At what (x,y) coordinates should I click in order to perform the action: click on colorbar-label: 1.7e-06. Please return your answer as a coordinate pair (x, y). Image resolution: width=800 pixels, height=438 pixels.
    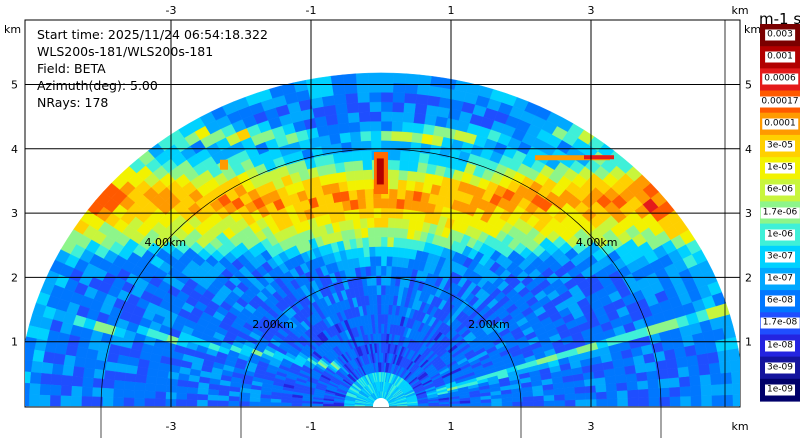
    Looking at the image, I should click on (780, 212).